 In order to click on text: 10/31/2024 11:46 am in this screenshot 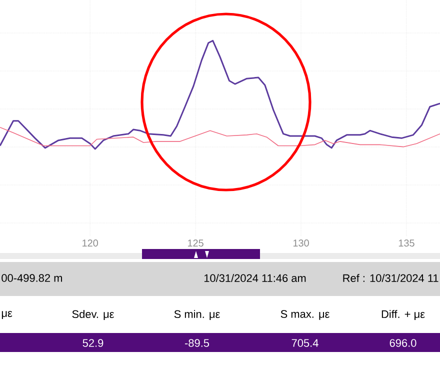, I will do `click(255, 278)`.